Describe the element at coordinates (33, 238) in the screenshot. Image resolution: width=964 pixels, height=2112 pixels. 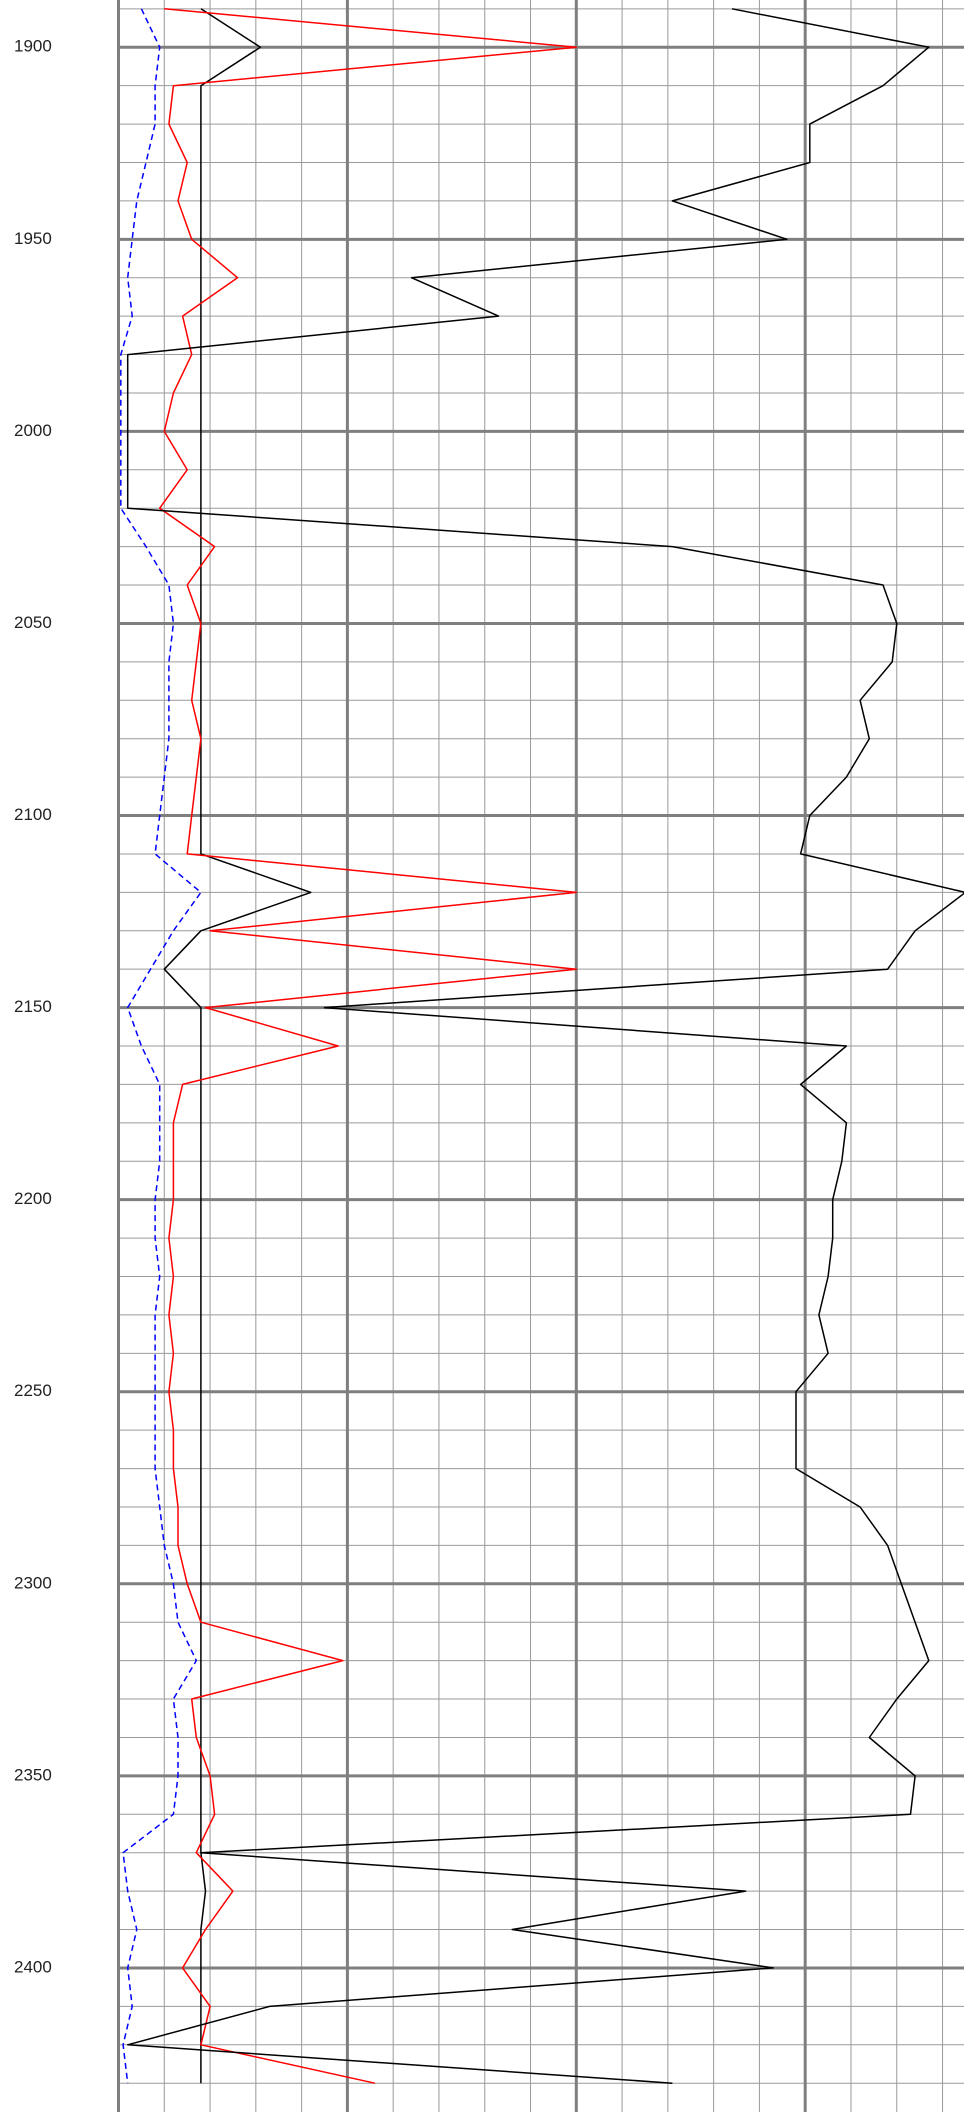
I see `depth-tick-label: 1950` at that location.